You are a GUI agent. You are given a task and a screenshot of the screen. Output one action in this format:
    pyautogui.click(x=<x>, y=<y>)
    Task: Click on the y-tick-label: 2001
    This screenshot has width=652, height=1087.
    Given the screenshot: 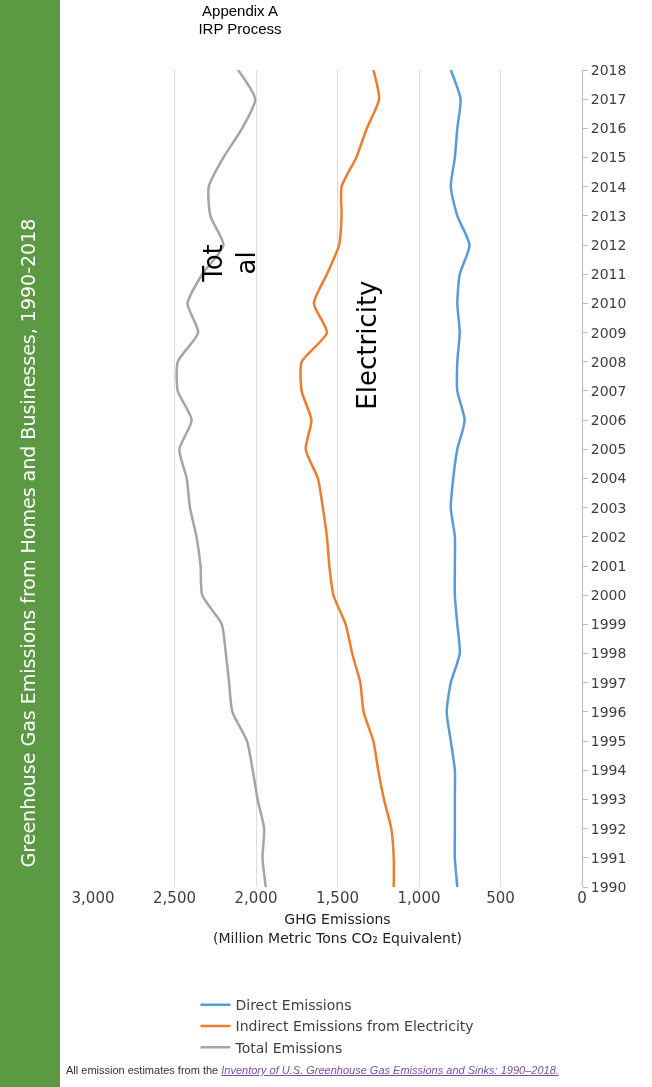 What is the action you would take?
    pyautogui.click(x=608, y=565)
    